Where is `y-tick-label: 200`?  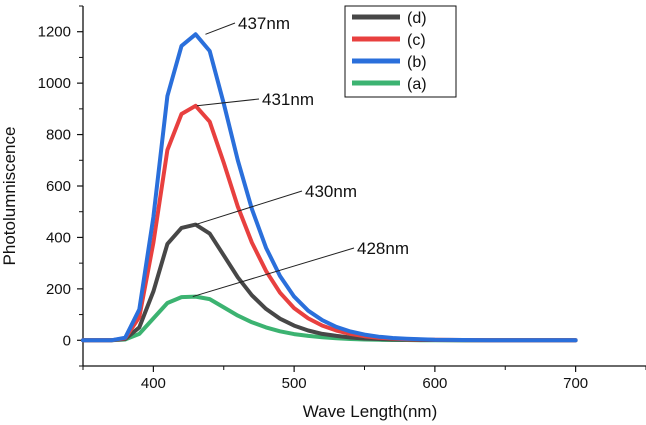 y-tick-label: 200 is located at coordinates (58, 289).